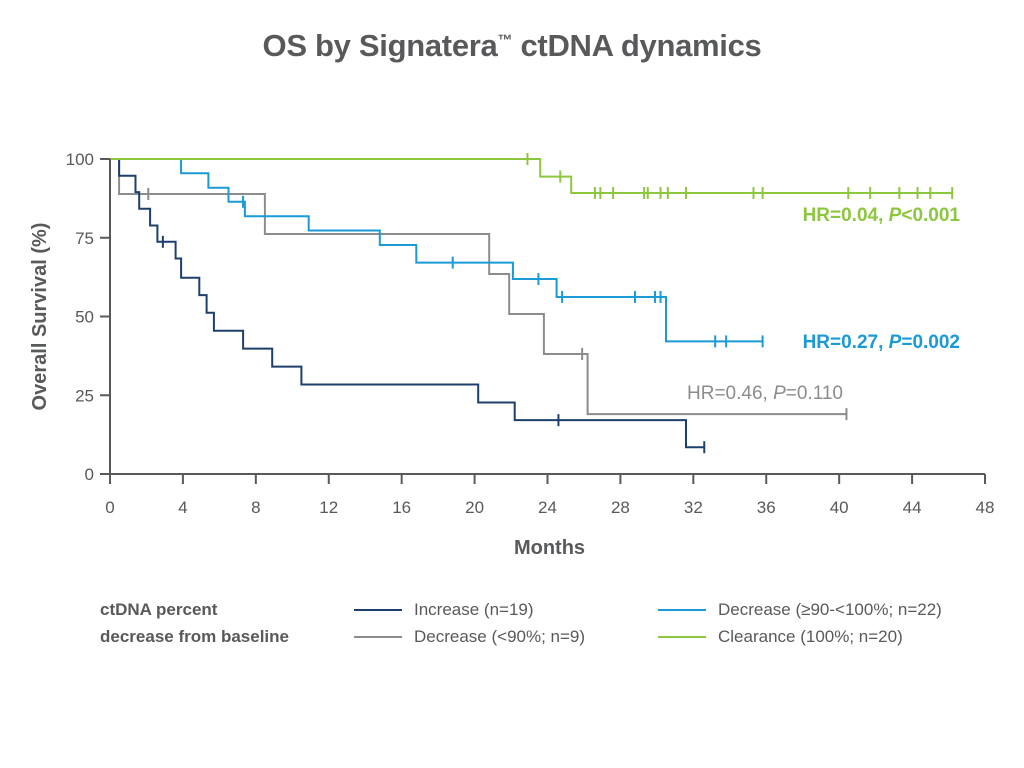 The image size is (1024, 768). I want to click on legend-title-line-1: ctDNA percent, so click(159, 609).